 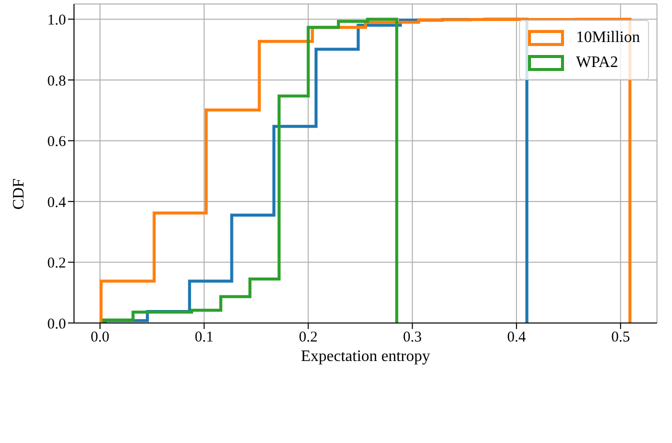 What do you see at coordinates (56, 81) in the screenshot?
I see `y-tick-label: 0.8` at bounding box center [56, 81].